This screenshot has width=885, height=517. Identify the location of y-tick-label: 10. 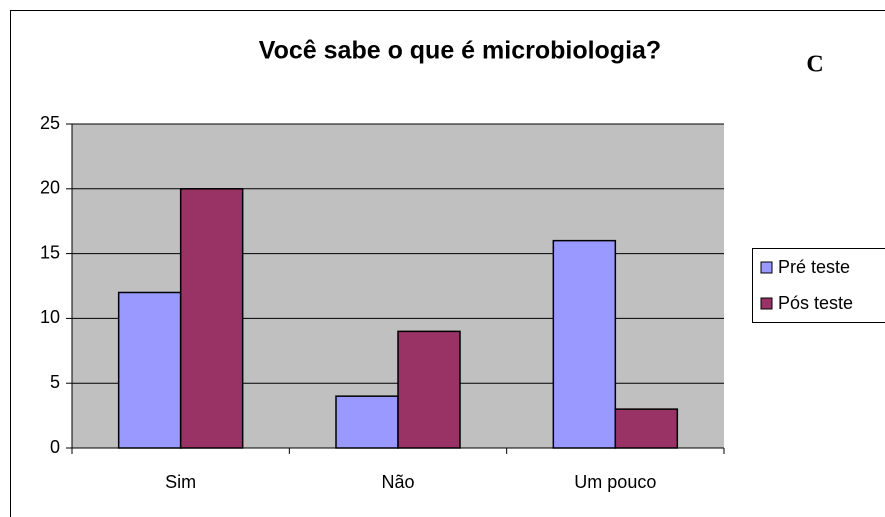
(50, 317).